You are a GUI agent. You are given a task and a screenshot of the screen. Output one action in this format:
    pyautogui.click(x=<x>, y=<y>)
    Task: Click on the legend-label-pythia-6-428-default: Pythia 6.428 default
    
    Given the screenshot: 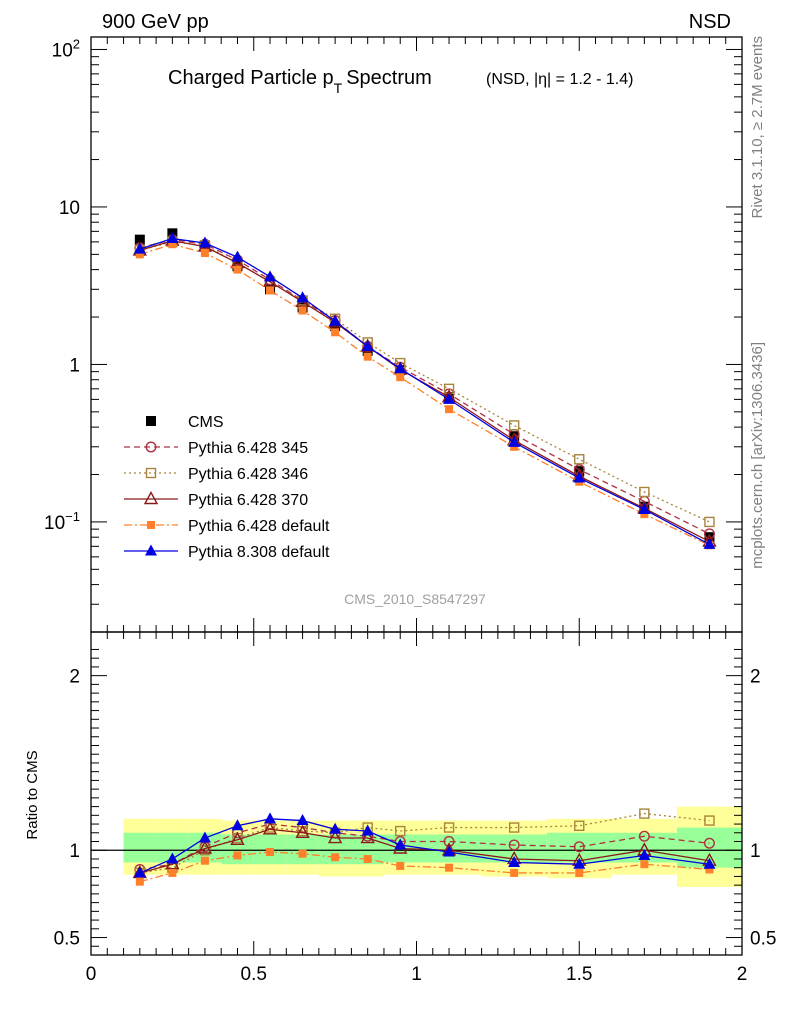 What is the action you would take?
    pyautogui.click(x=259, y=526)
    